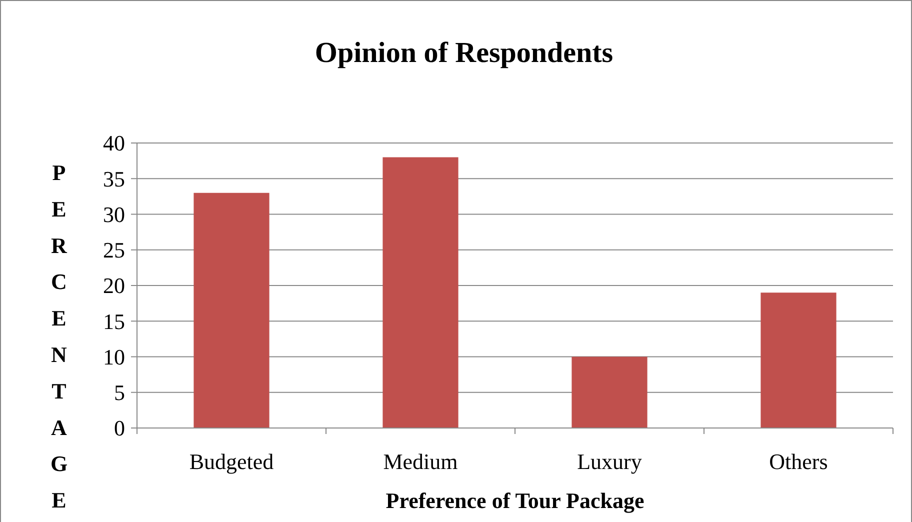  What do you see at coordinates (114, 179) in the screenshot?
I see `y-tick-label: 35` at bounding box center [114, 179].